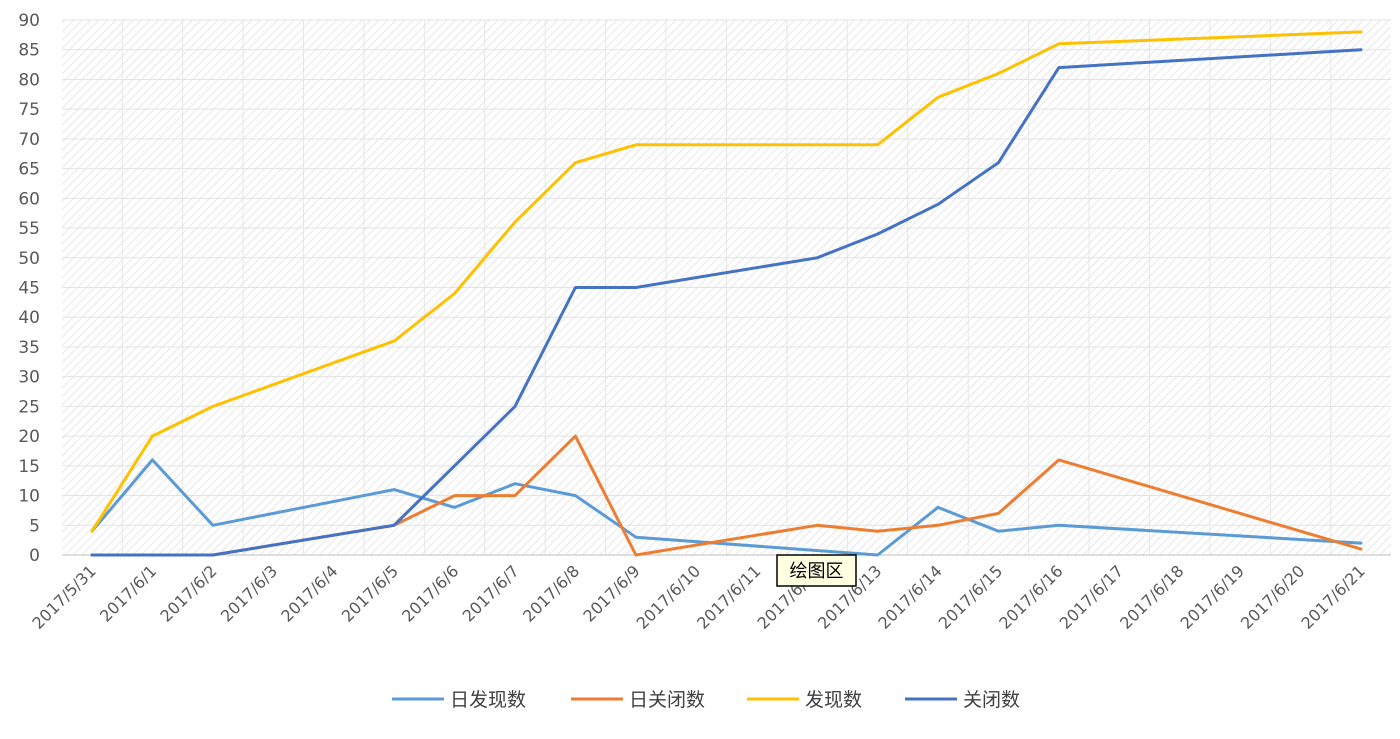 The image size is (1400, 739). Describe the element at coordinates (29, 437) in the screenshot. I see `y-tick-label: 20` at that location.